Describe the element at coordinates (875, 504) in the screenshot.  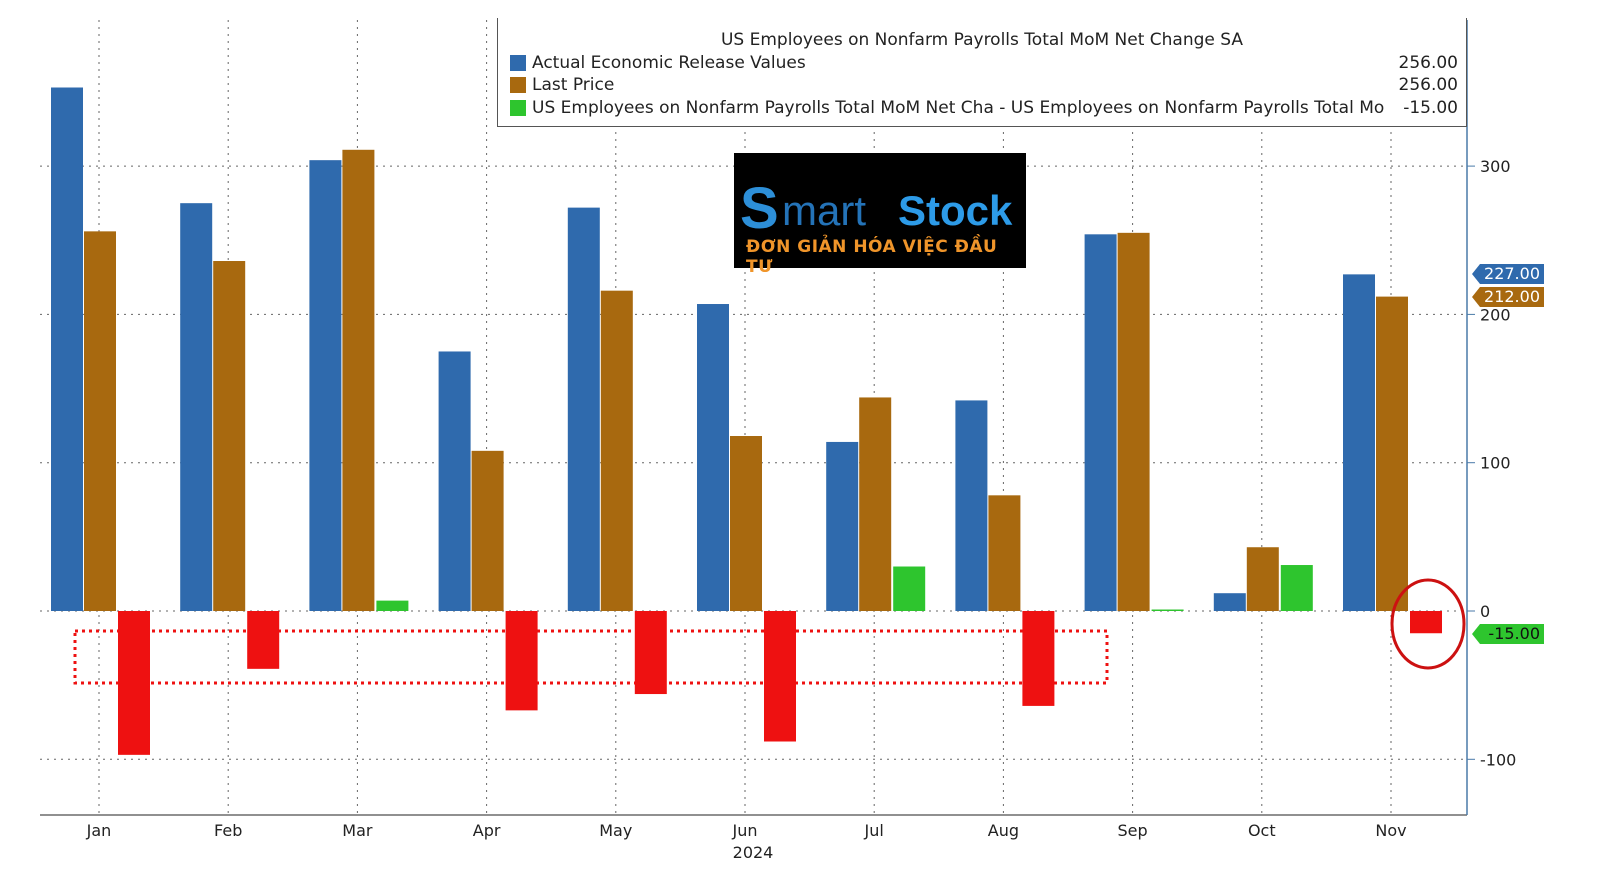
I see `bar-last-price-jul` at that location.